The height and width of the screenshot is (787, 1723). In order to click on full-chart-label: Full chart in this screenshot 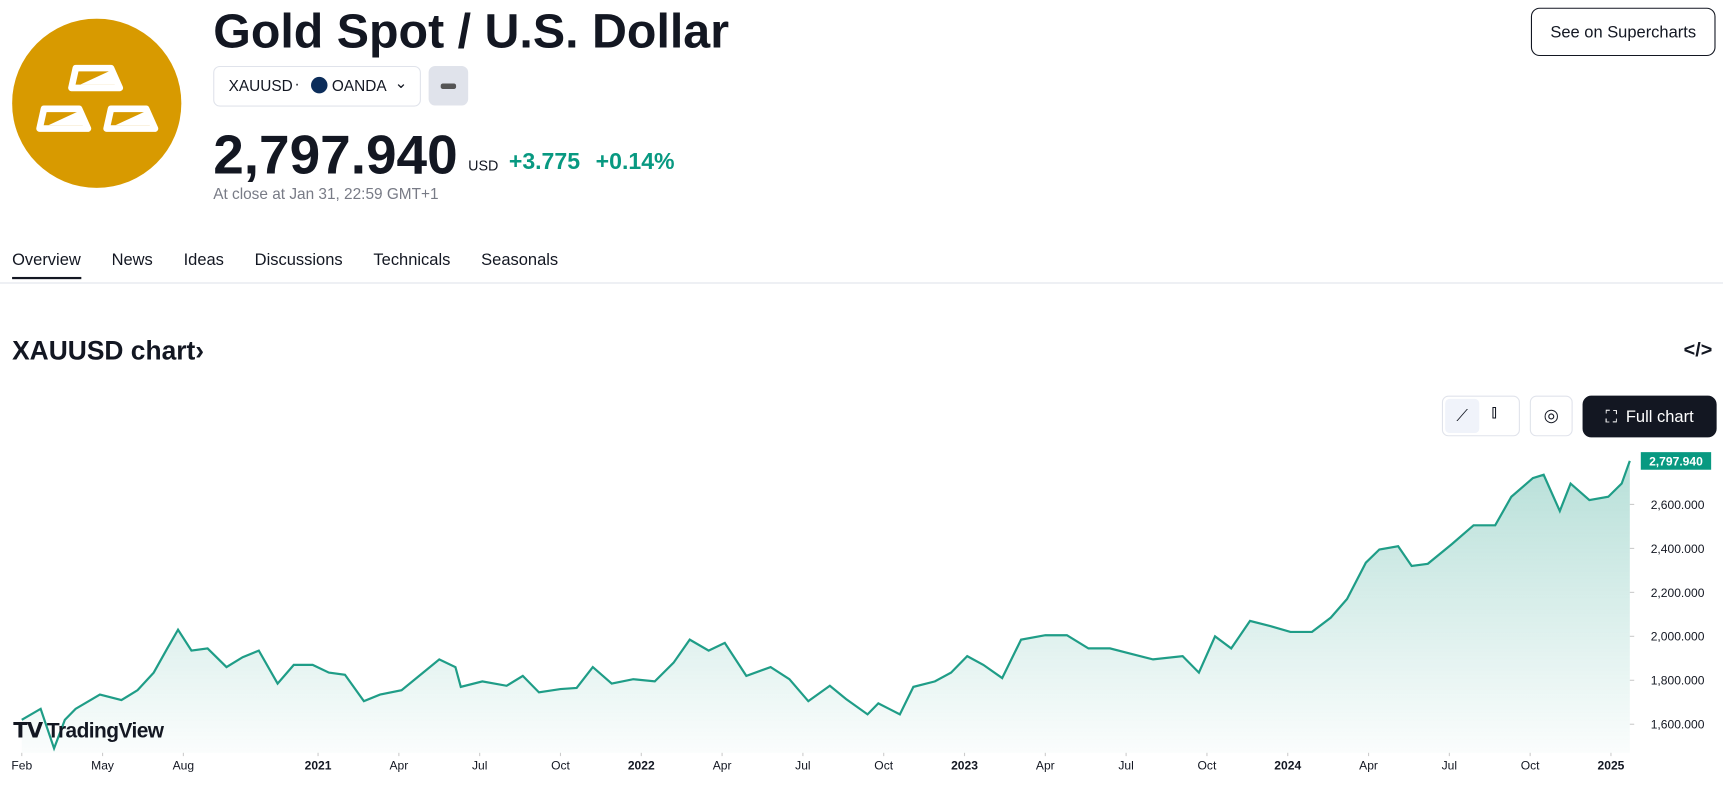, I will do `click(1659, 416)`.